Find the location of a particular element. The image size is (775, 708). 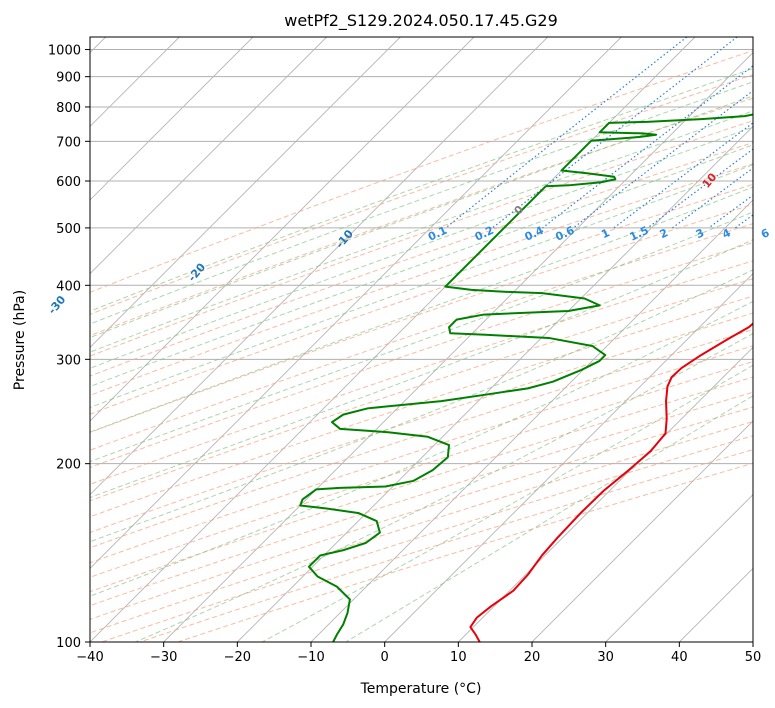

x-tick-label: −10 is located at coordinates (310, 657).